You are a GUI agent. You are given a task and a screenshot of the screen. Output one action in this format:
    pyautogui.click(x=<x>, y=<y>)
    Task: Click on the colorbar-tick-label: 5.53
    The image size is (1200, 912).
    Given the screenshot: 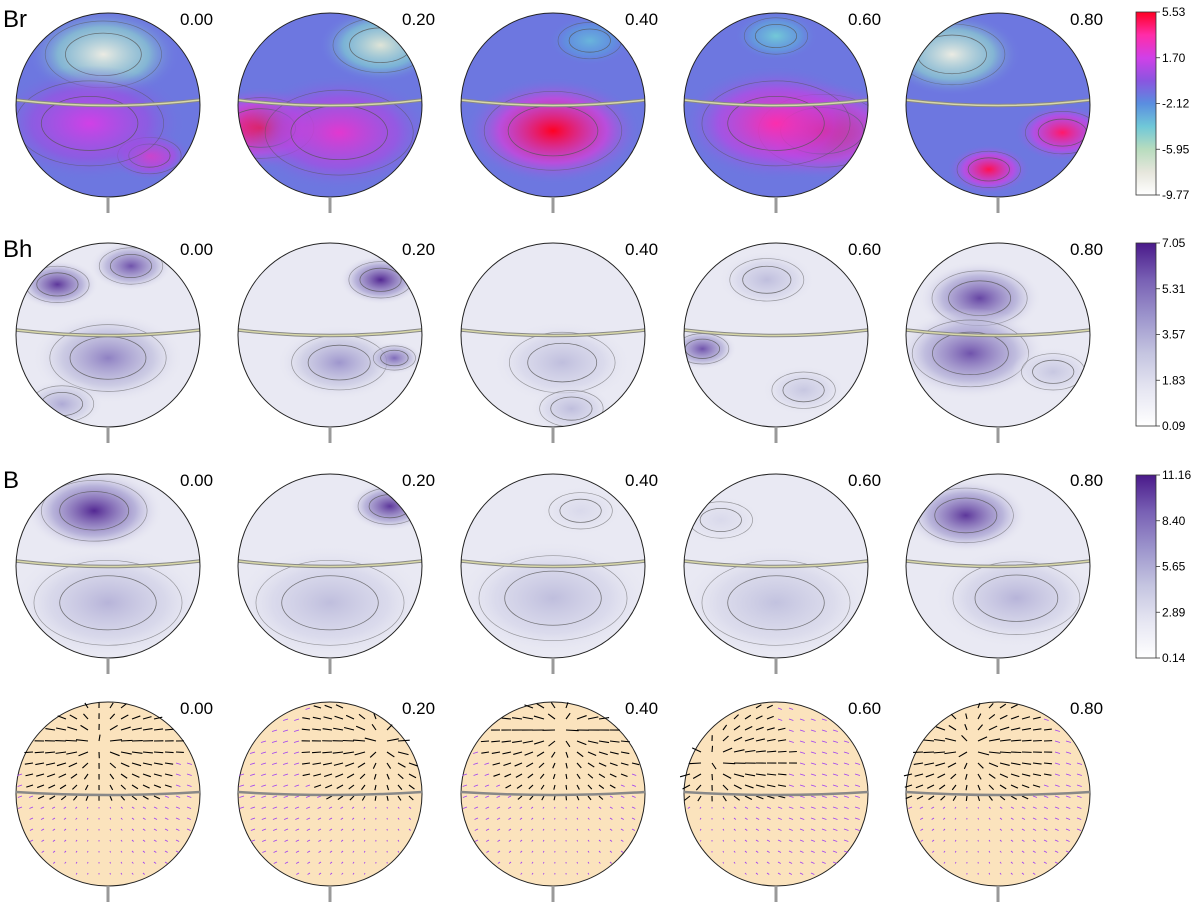 What is the action you would take?
    pyautogui.click(x=1174, y=12)
    